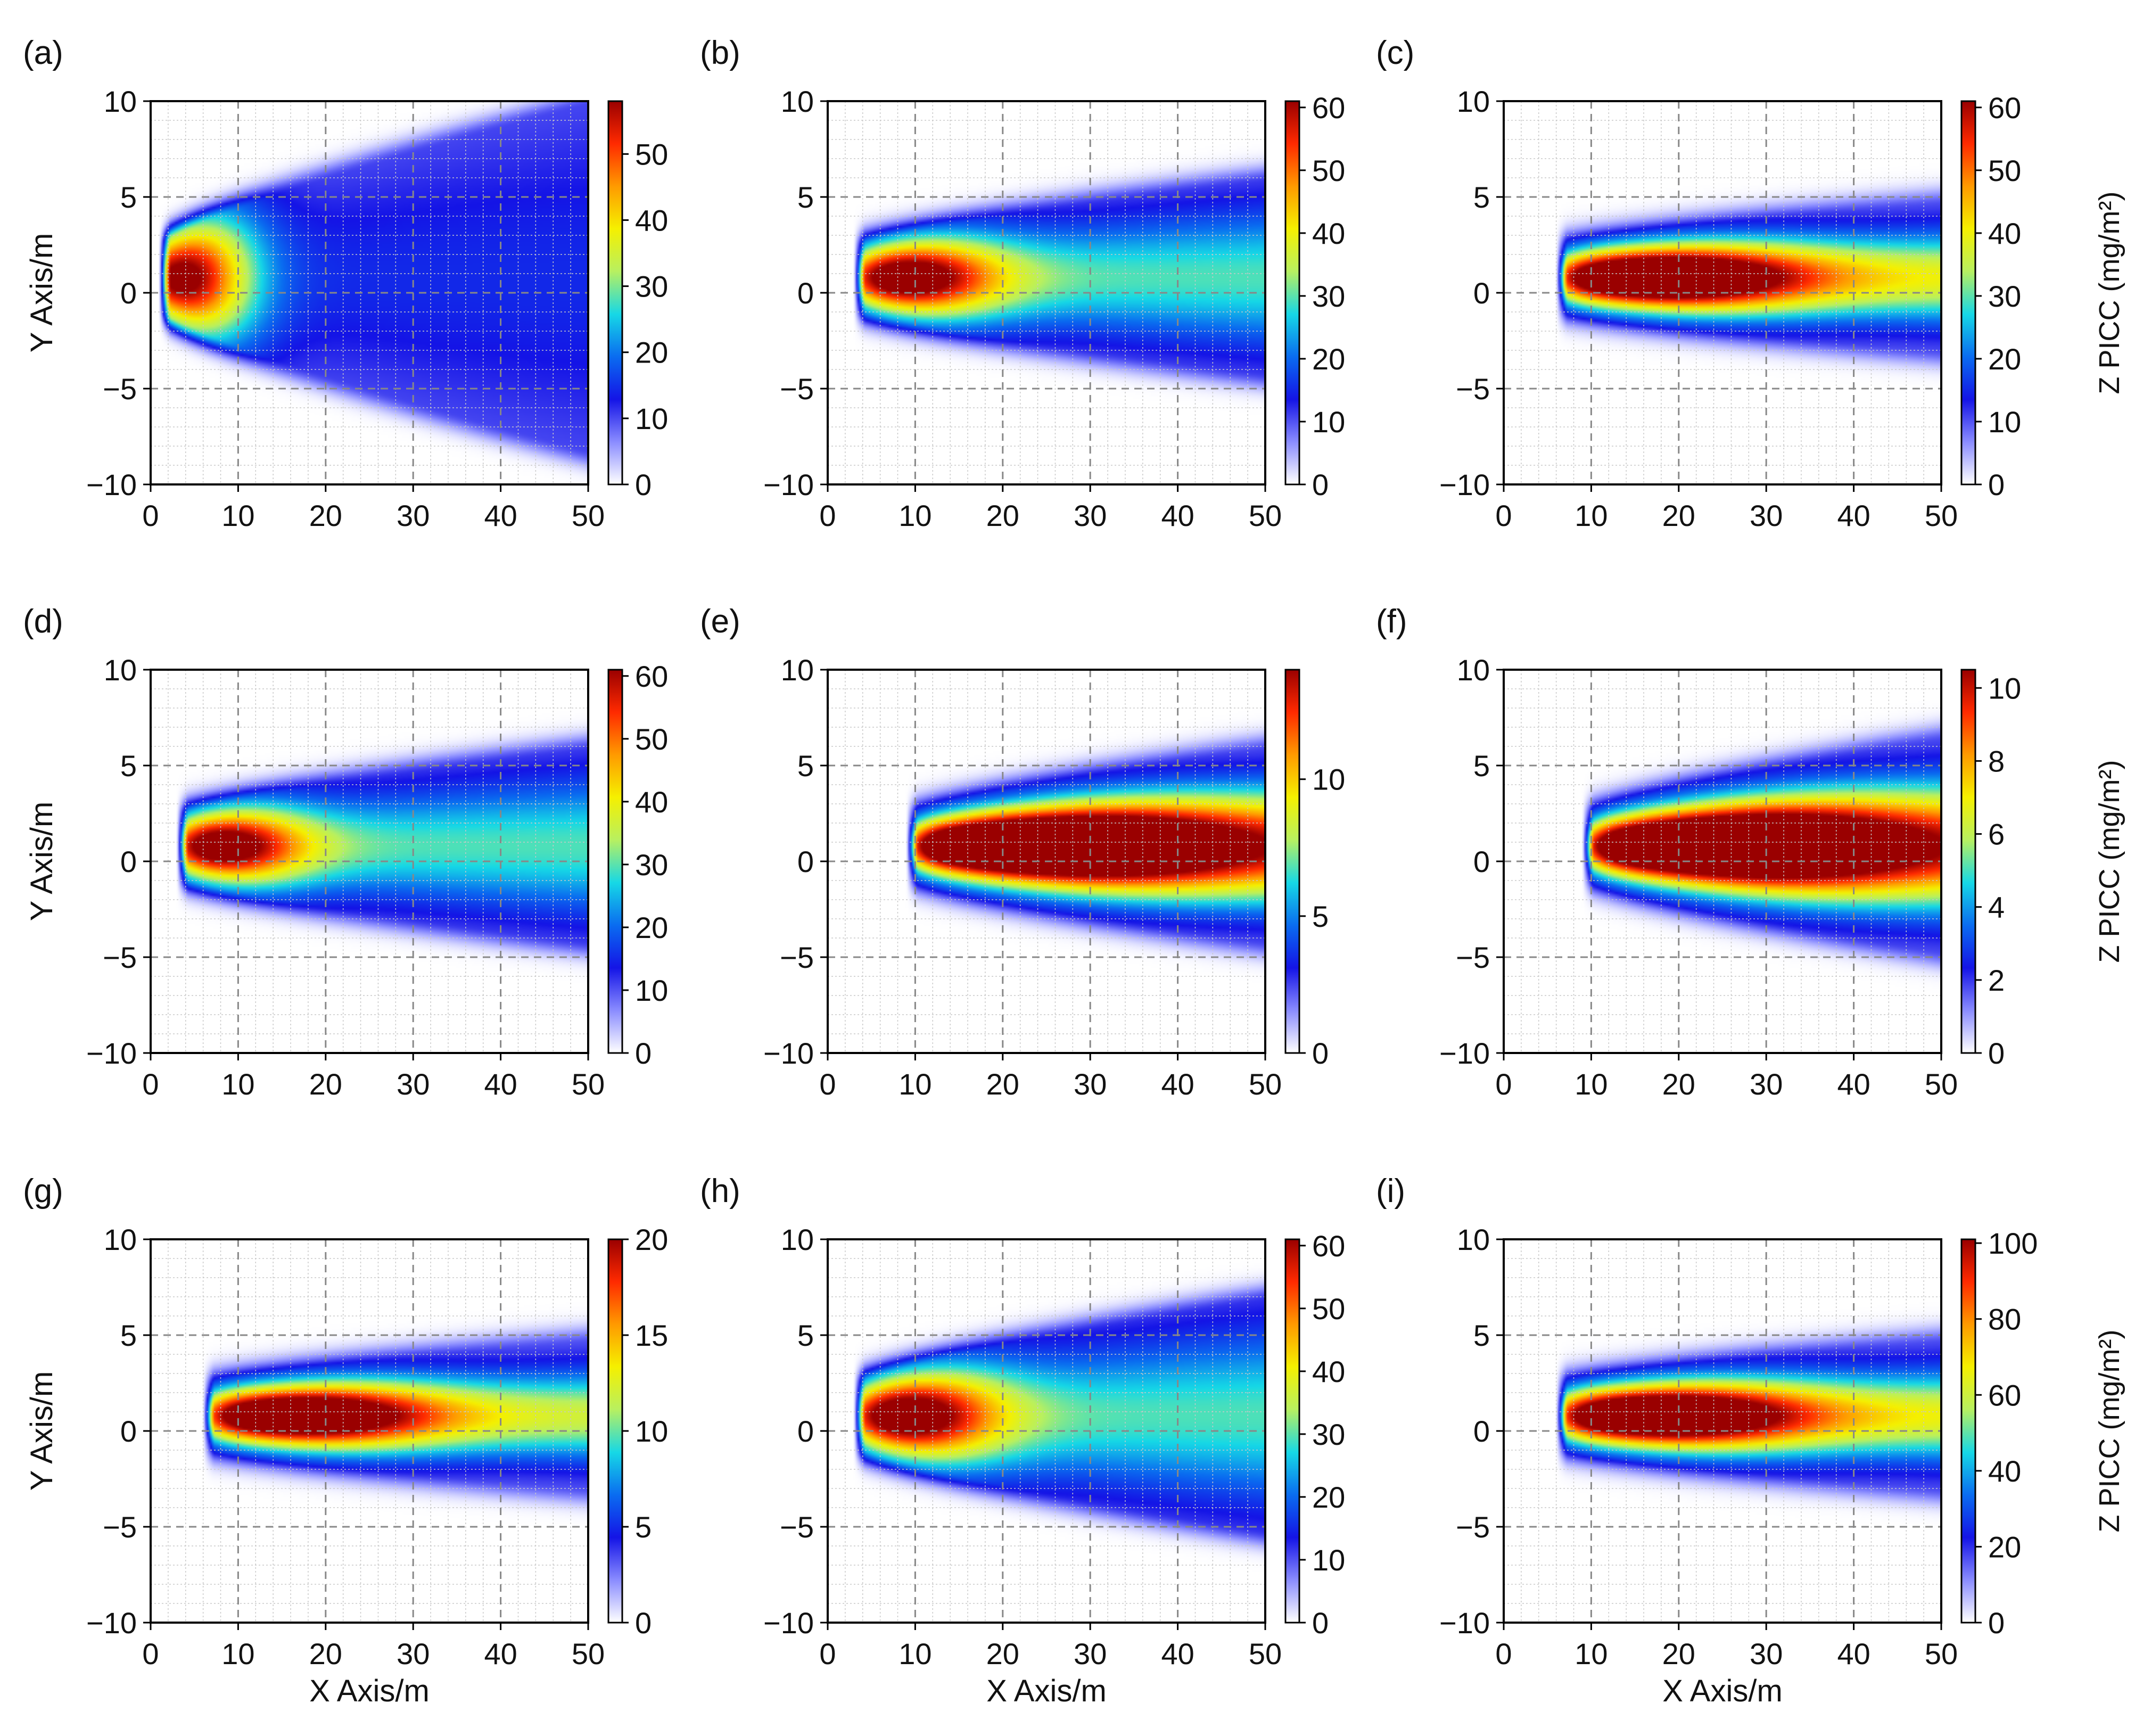 The width and height of the screenshot is (2135, 1736). I want to click on colorbar-tick-label: 100, so click(2013, 1243).